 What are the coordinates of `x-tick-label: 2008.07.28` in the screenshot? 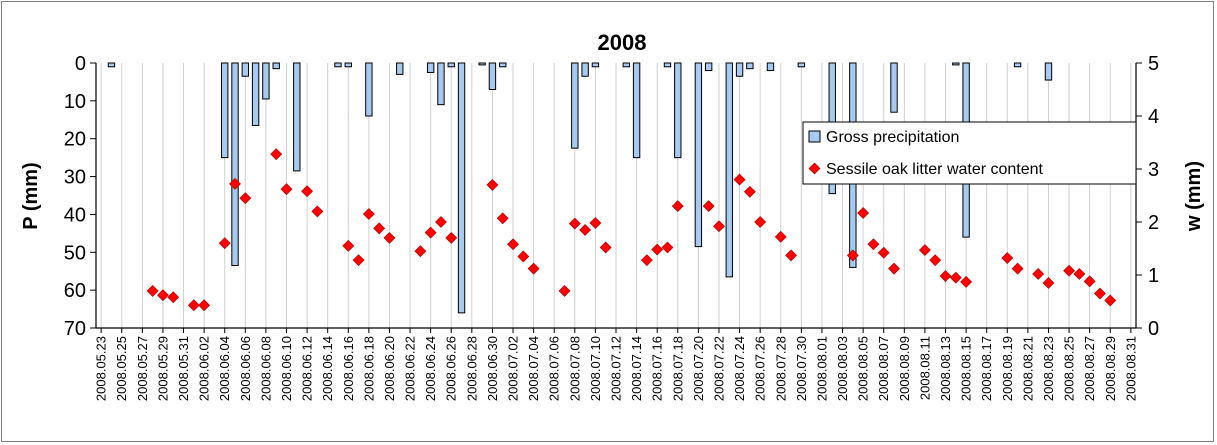 It's located at (780, 368).